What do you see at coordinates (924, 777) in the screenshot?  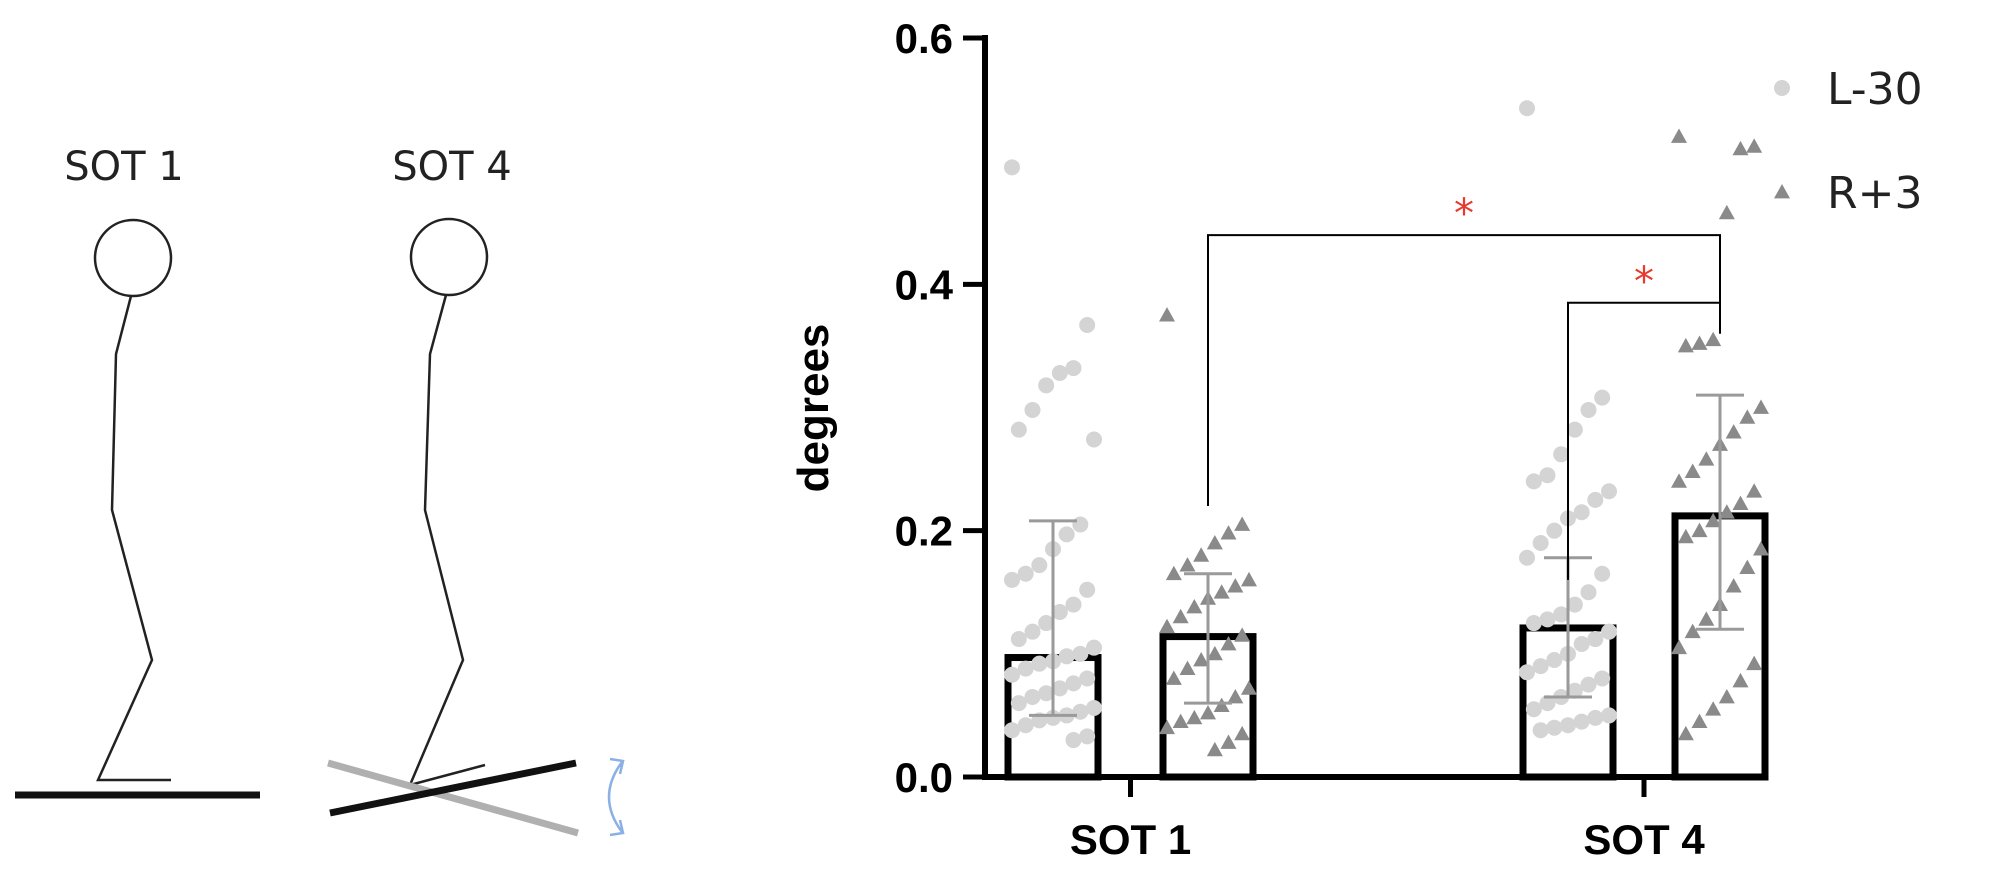 I see `y-tick-label: 0.0` at bounding box center [924, 777].